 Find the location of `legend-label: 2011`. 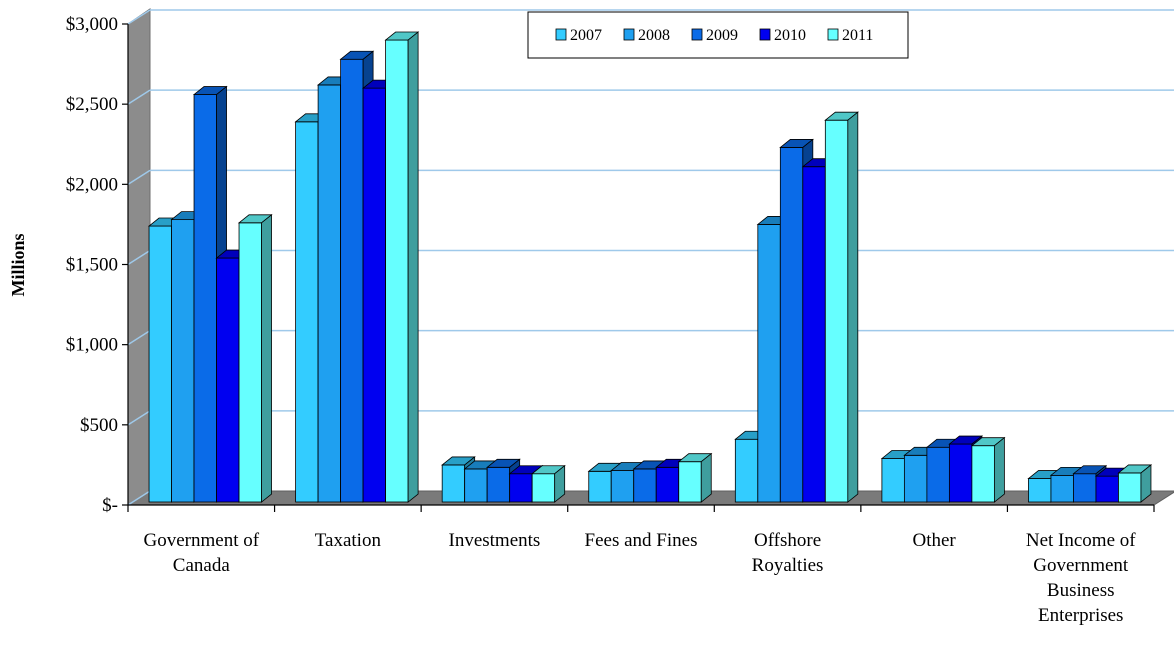

legend-label: 2011 is located at coordinates (857, 35).